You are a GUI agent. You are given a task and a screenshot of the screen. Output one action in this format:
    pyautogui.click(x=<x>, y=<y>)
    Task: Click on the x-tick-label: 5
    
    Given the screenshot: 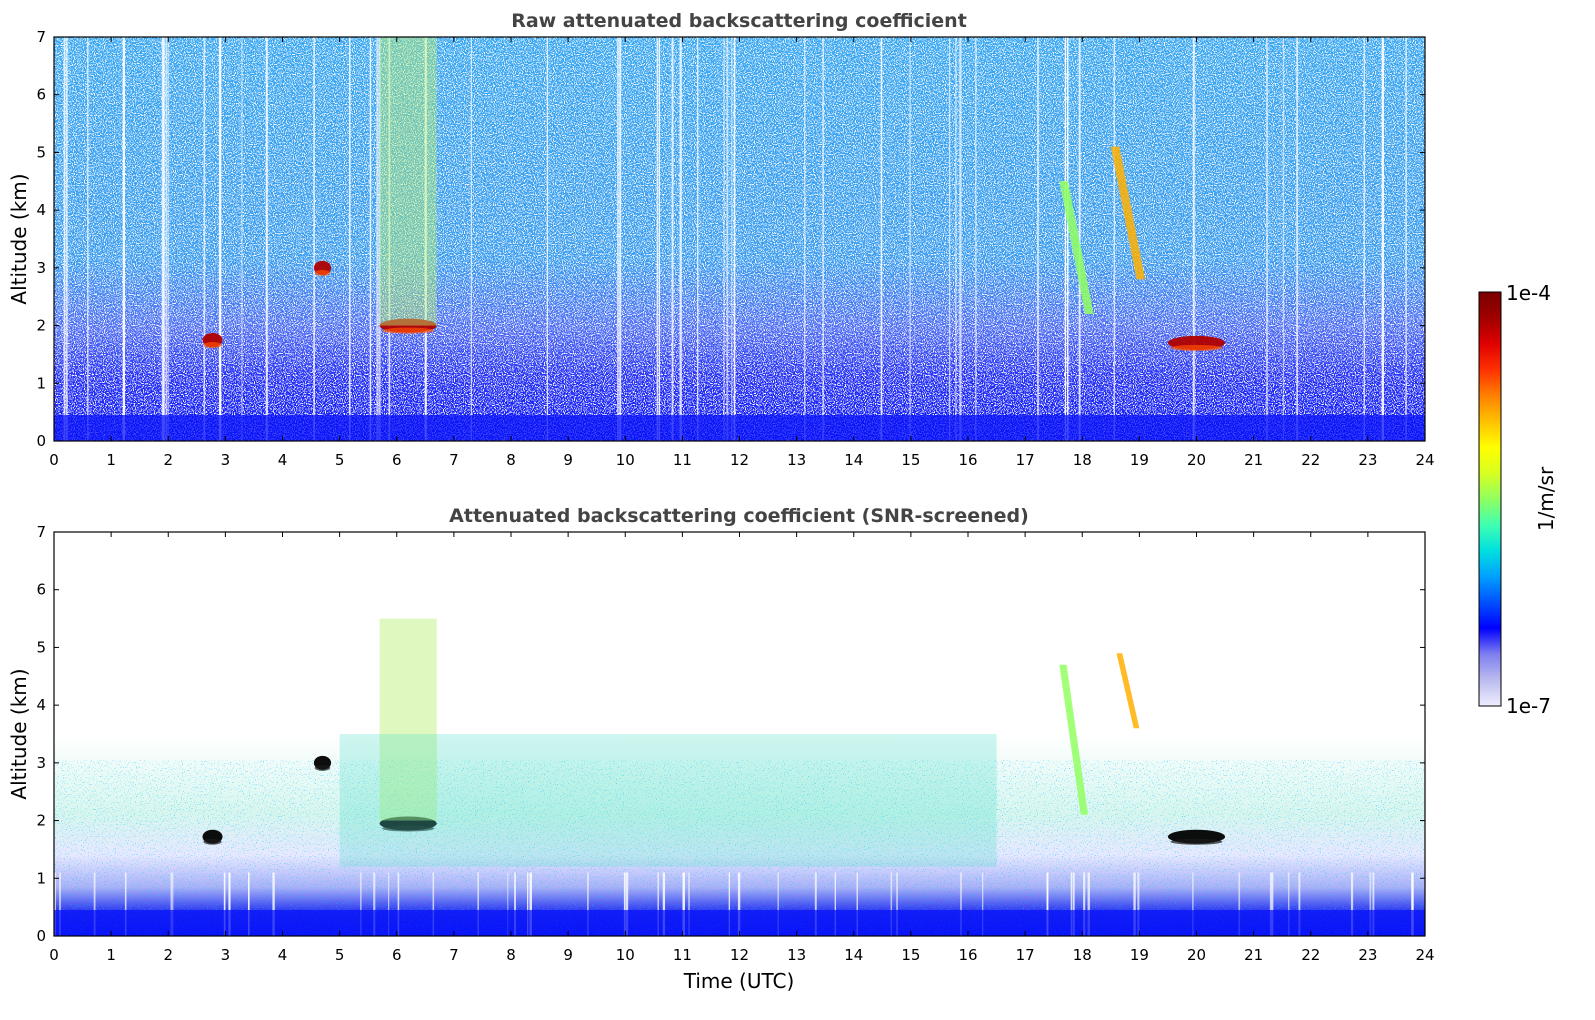 What is the action you would take?
    pyautogui.click(x=340, y=955)
    